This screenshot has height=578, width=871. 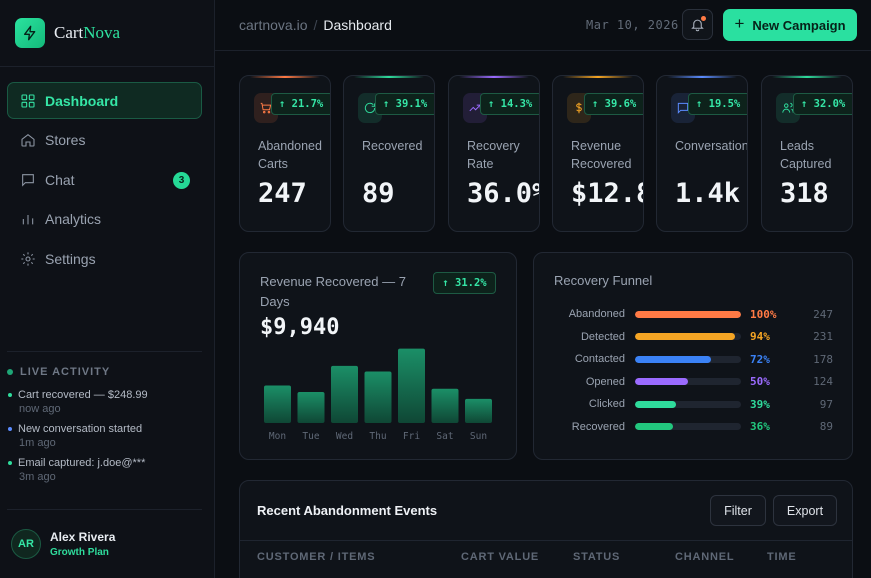 I want to click on stat-card: ↑ 32.0% Leads Captured 318, so click(x=807, y=153).